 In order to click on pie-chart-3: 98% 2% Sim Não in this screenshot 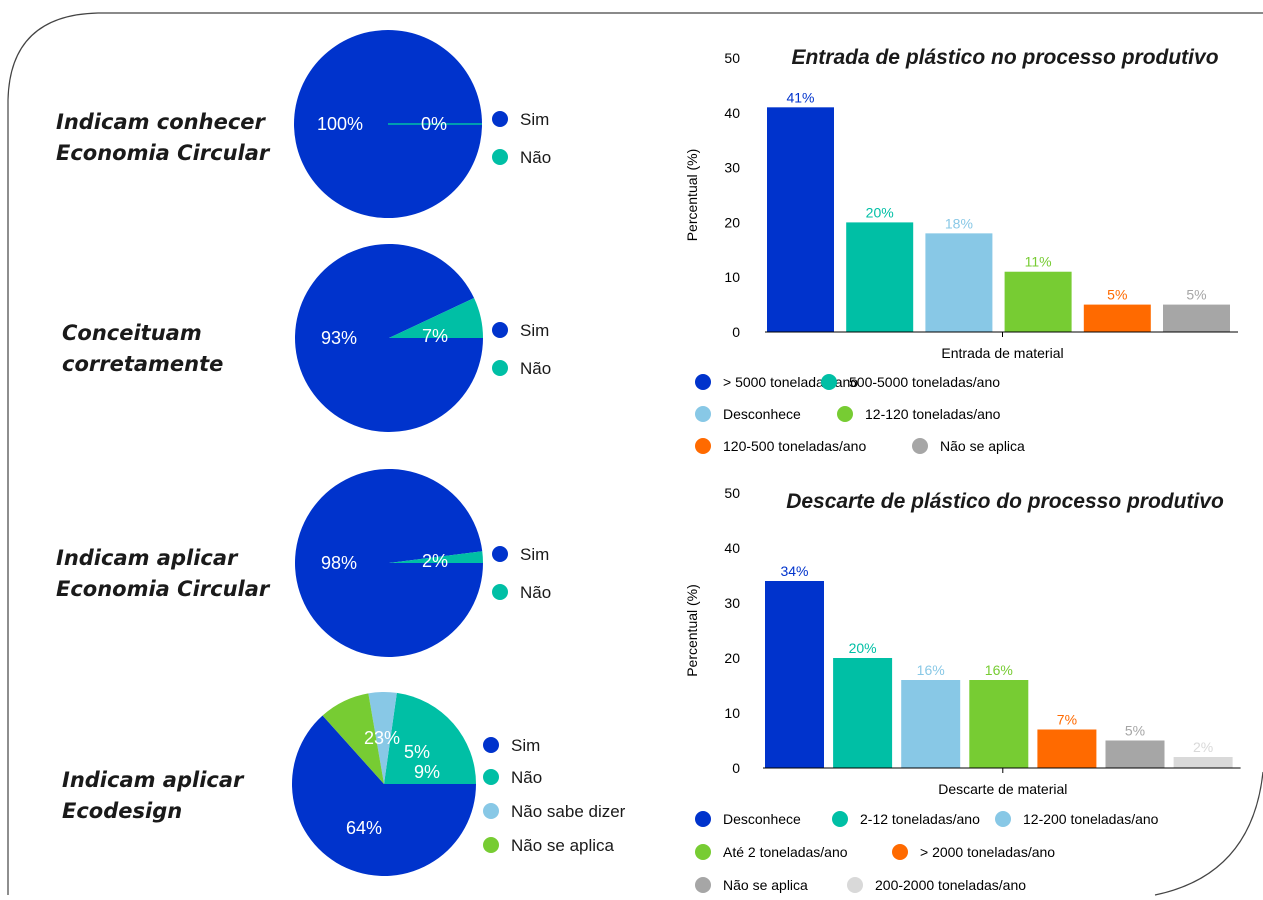, I will do `click(422, 562)`.